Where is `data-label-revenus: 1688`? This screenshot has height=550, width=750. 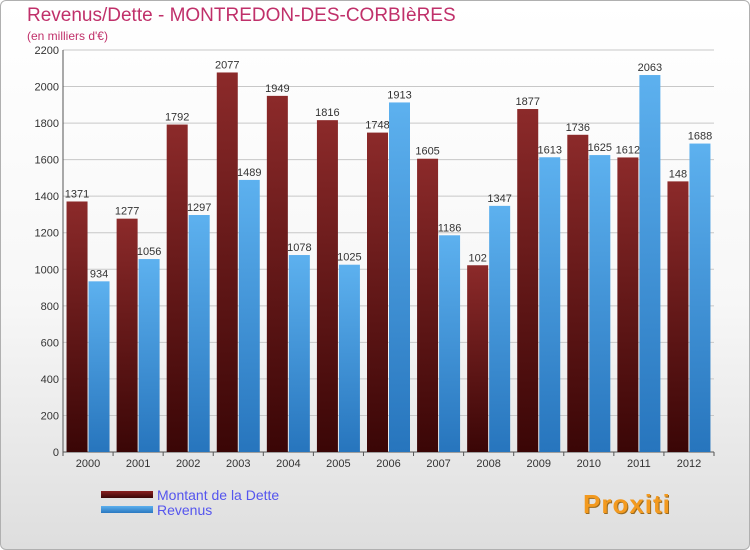 data-label-revenus: 1688 is located at coordinates (700, 137).